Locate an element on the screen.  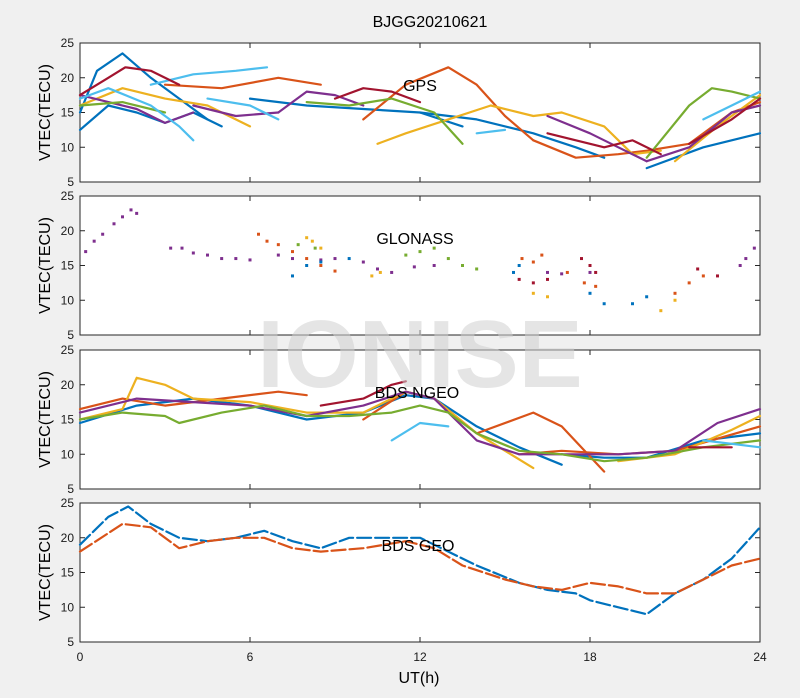
panel-glonass-label: GLONASS is located at coordinates (414, 239).